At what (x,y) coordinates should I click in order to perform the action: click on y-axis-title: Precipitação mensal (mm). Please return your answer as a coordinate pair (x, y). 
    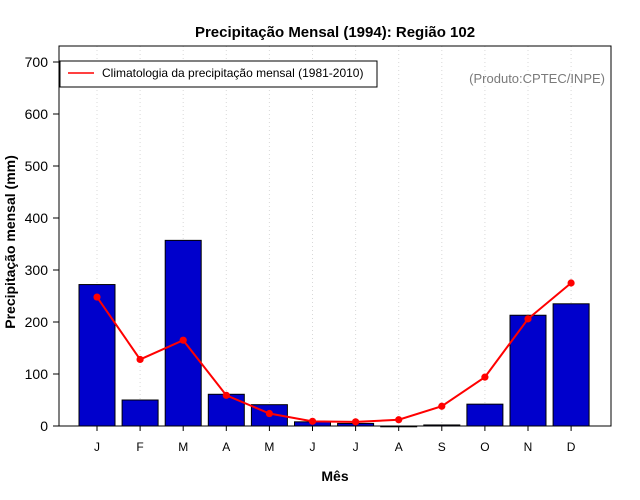
    Looking at the image, I should click on (10, 242).